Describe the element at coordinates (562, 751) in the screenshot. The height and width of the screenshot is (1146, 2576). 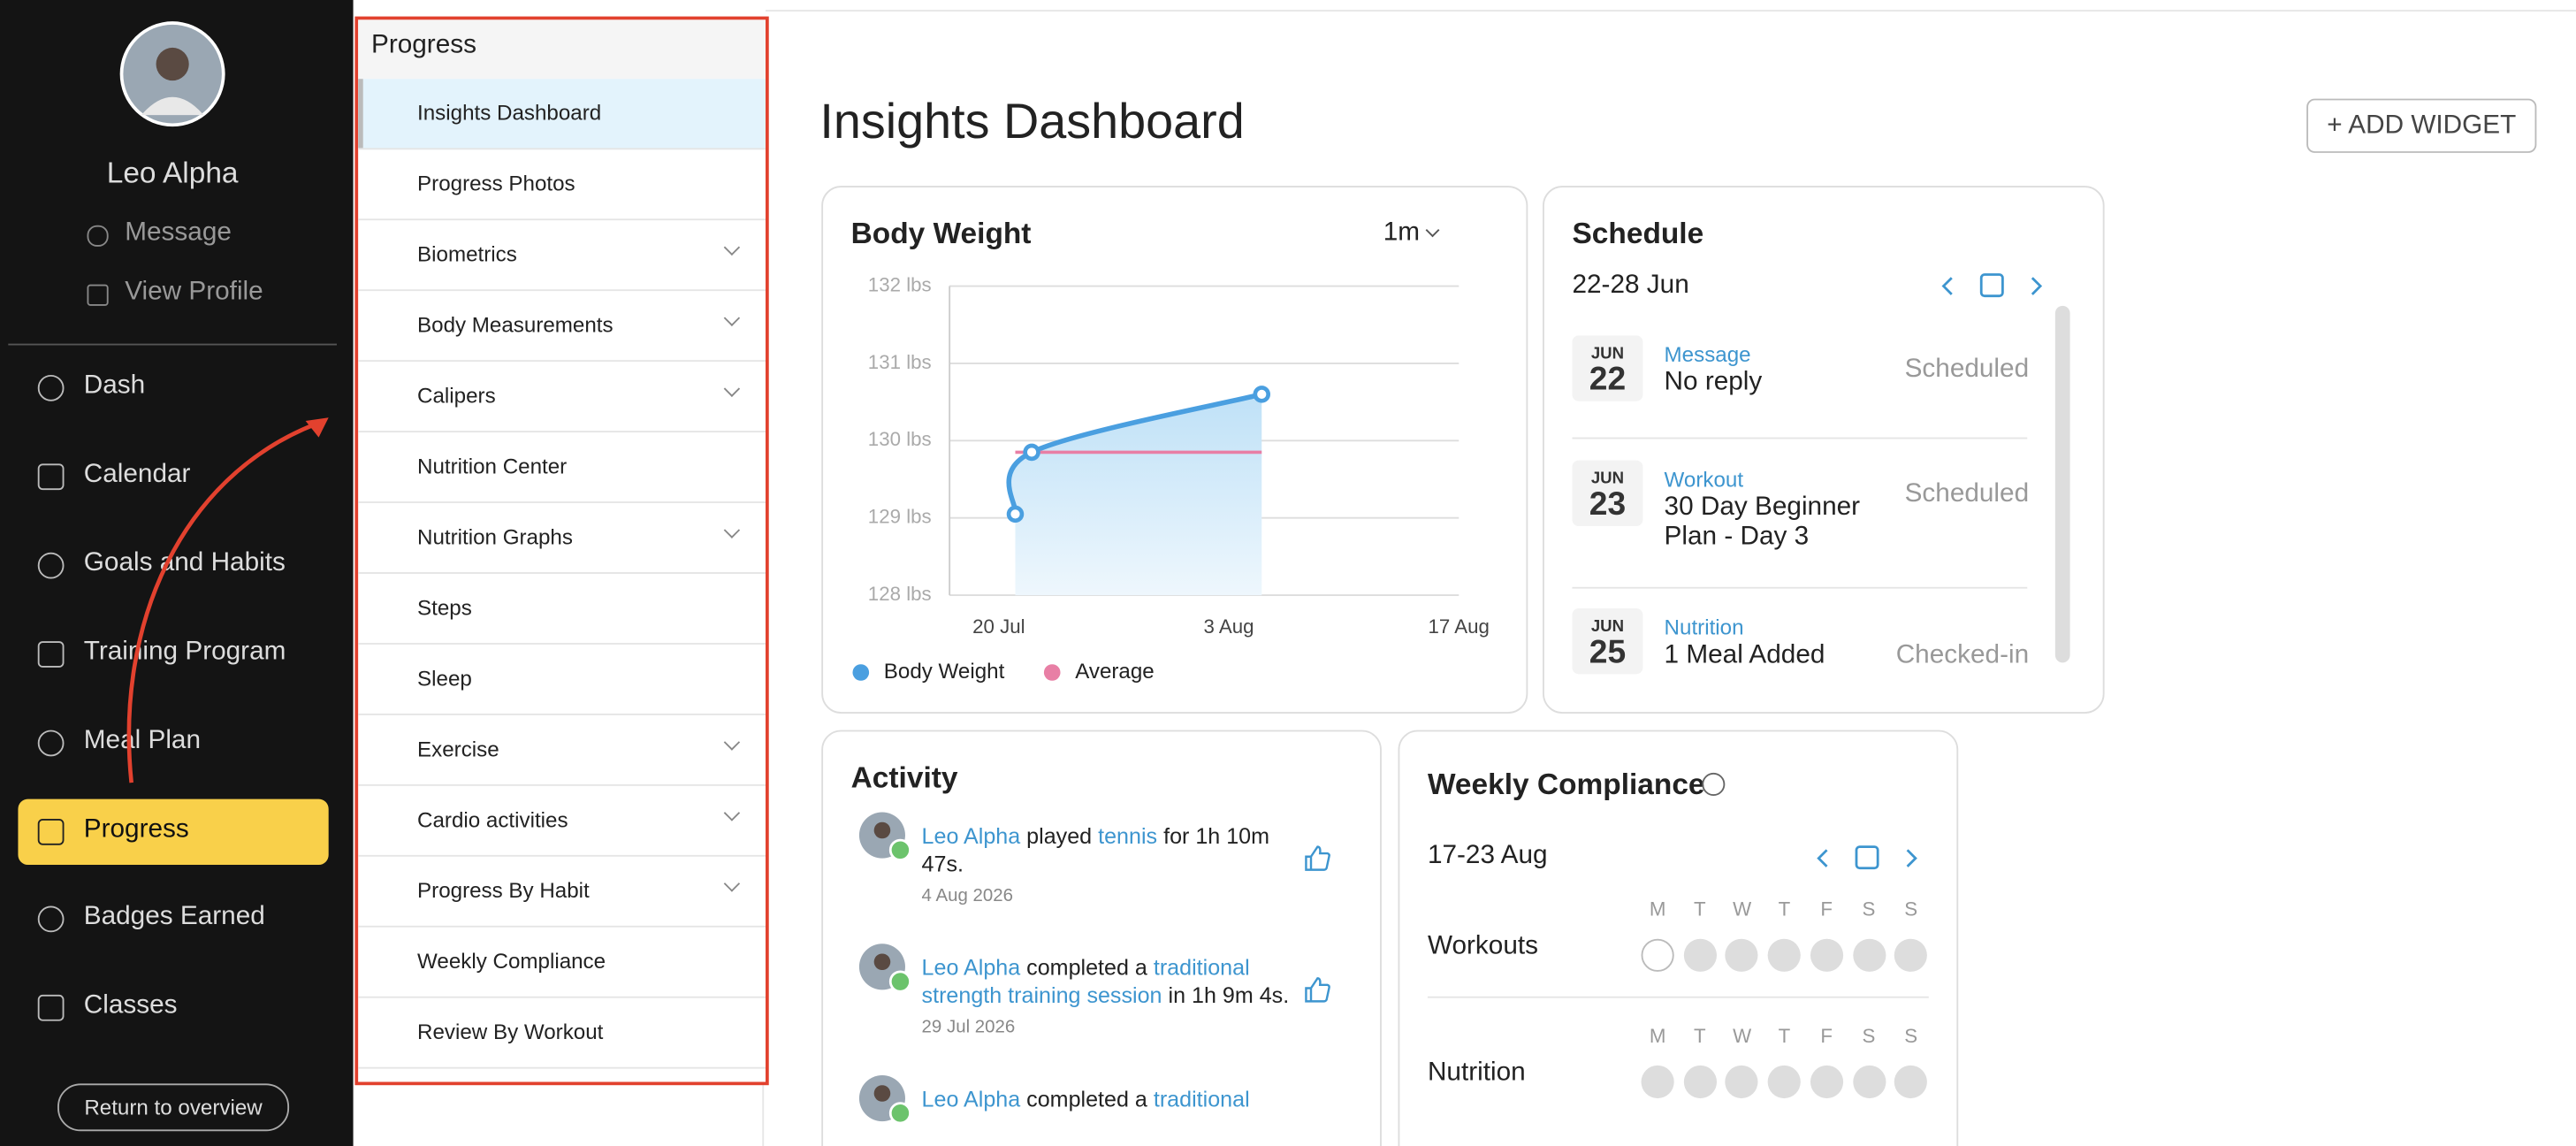
I see `submenu-item: Exercise` at that location.